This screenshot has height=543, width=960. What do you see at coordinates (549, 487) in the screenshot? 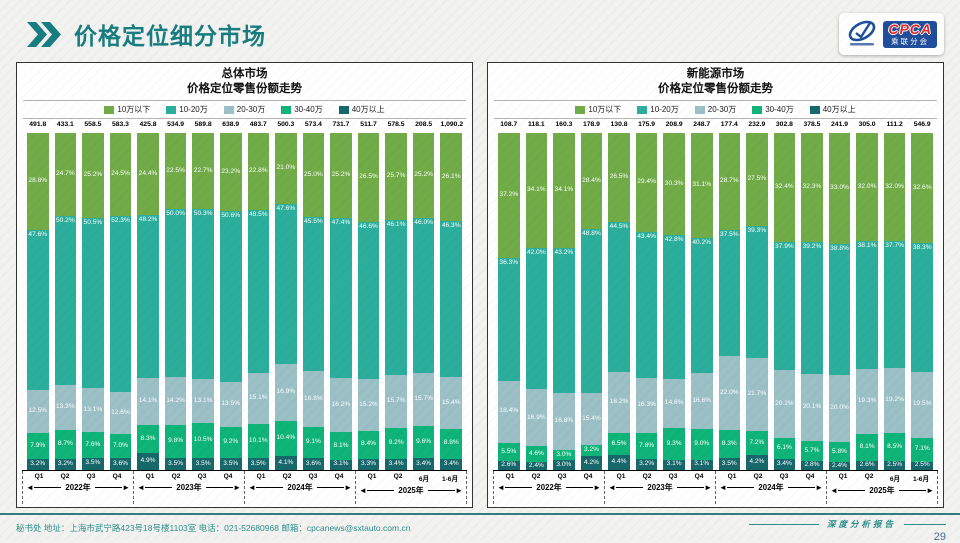
I see `year-label: 2022年` at bounding box center [549, 487].